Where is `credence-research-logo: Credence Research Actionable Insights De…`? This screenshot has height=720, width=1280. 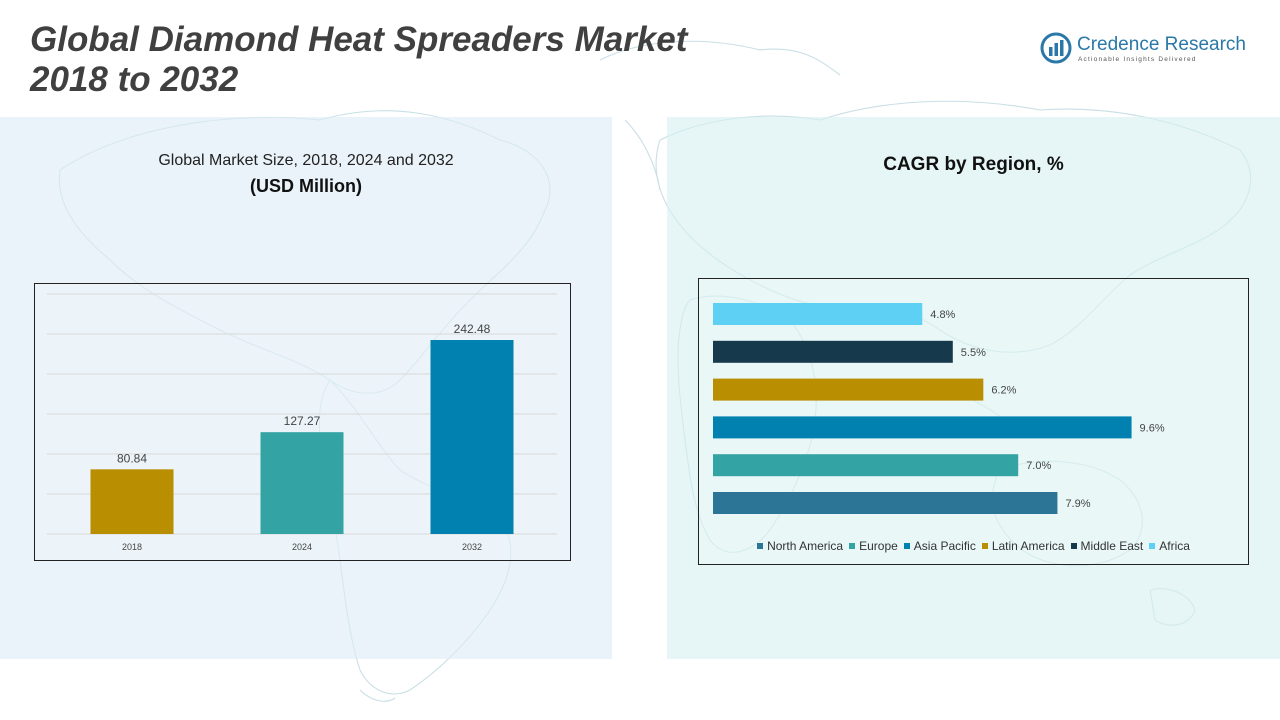
credence-research-logo: Credence Research Actionable Insights De… is located at coordinates (1150, 50).